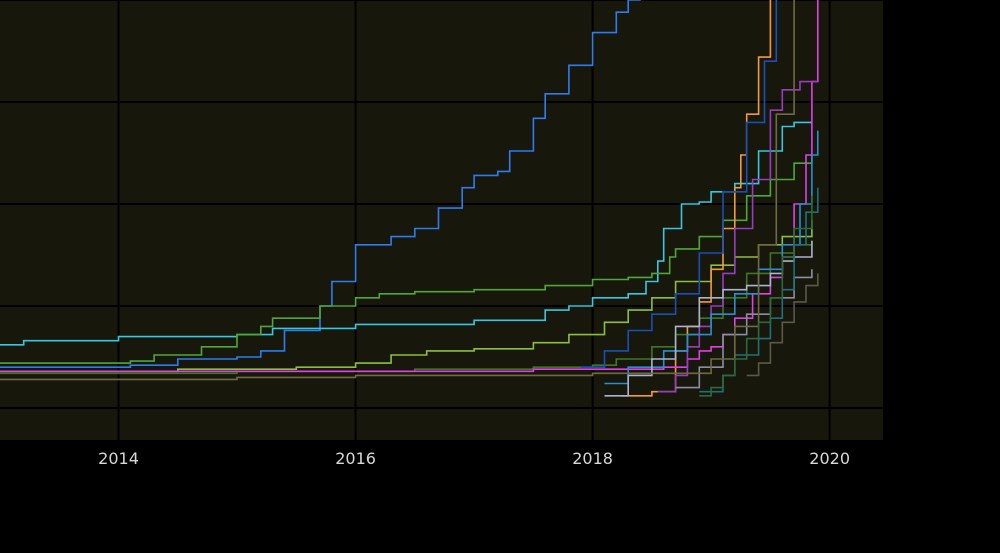  What do you see at coordinates (118, 458) in the screenshot?
I see `x-tick-label: 2014` at bounding box center [118, 458].